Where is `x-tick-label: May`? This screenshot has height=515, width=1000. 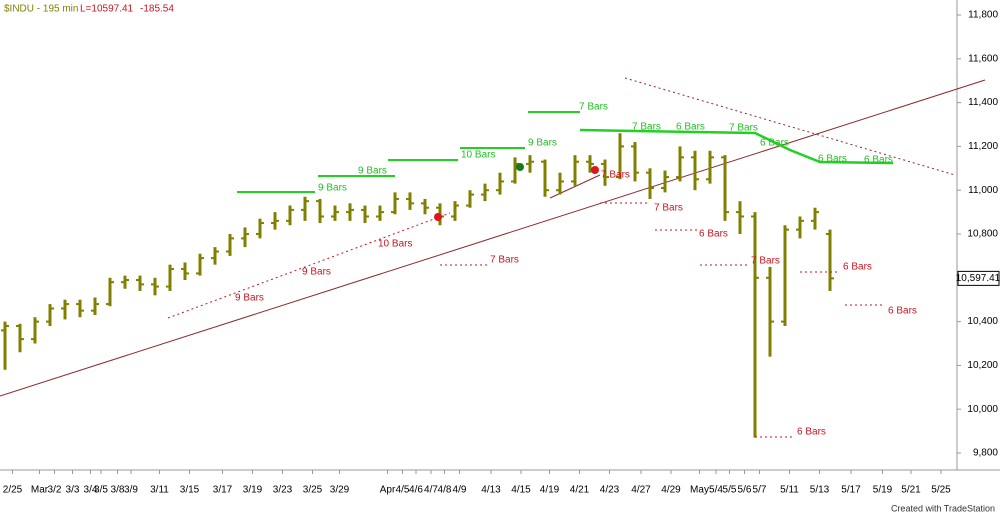
x-tick-label: May is located at coordinates (699, 490).